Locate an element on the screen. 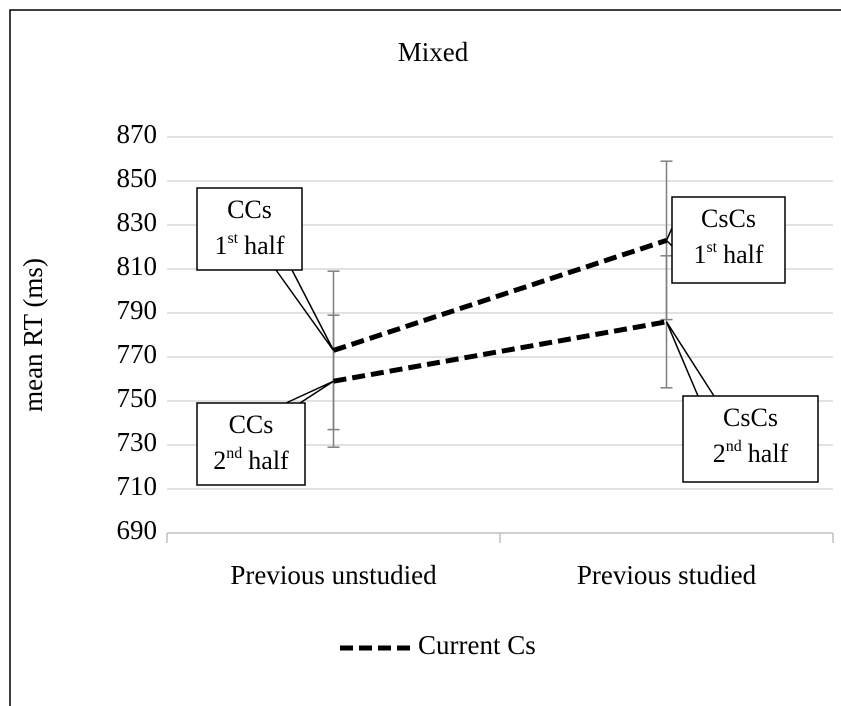 This screenshot has height=706, width=841. y-tick-label: 710 is located at coordinates (137, 486).